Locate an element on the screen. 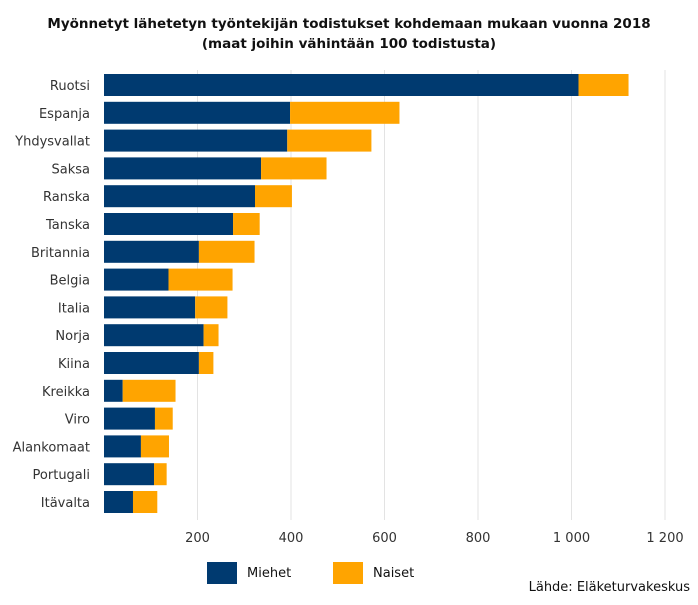 Image resolution: width=698 pixels, height=605 pixels. x-tick-label-1: 400 is located at coordinates (291, 538).